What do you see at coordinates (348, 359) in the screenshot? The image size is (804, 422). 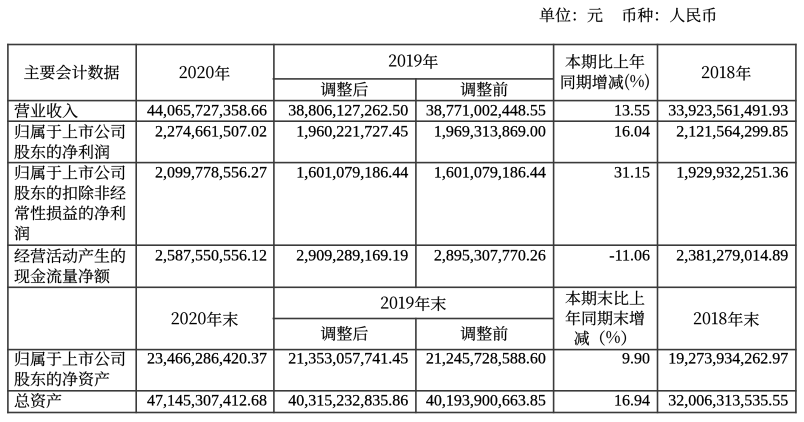 I see `svg-text: 21,353,057,741.45` at bounding box center [348, 359].